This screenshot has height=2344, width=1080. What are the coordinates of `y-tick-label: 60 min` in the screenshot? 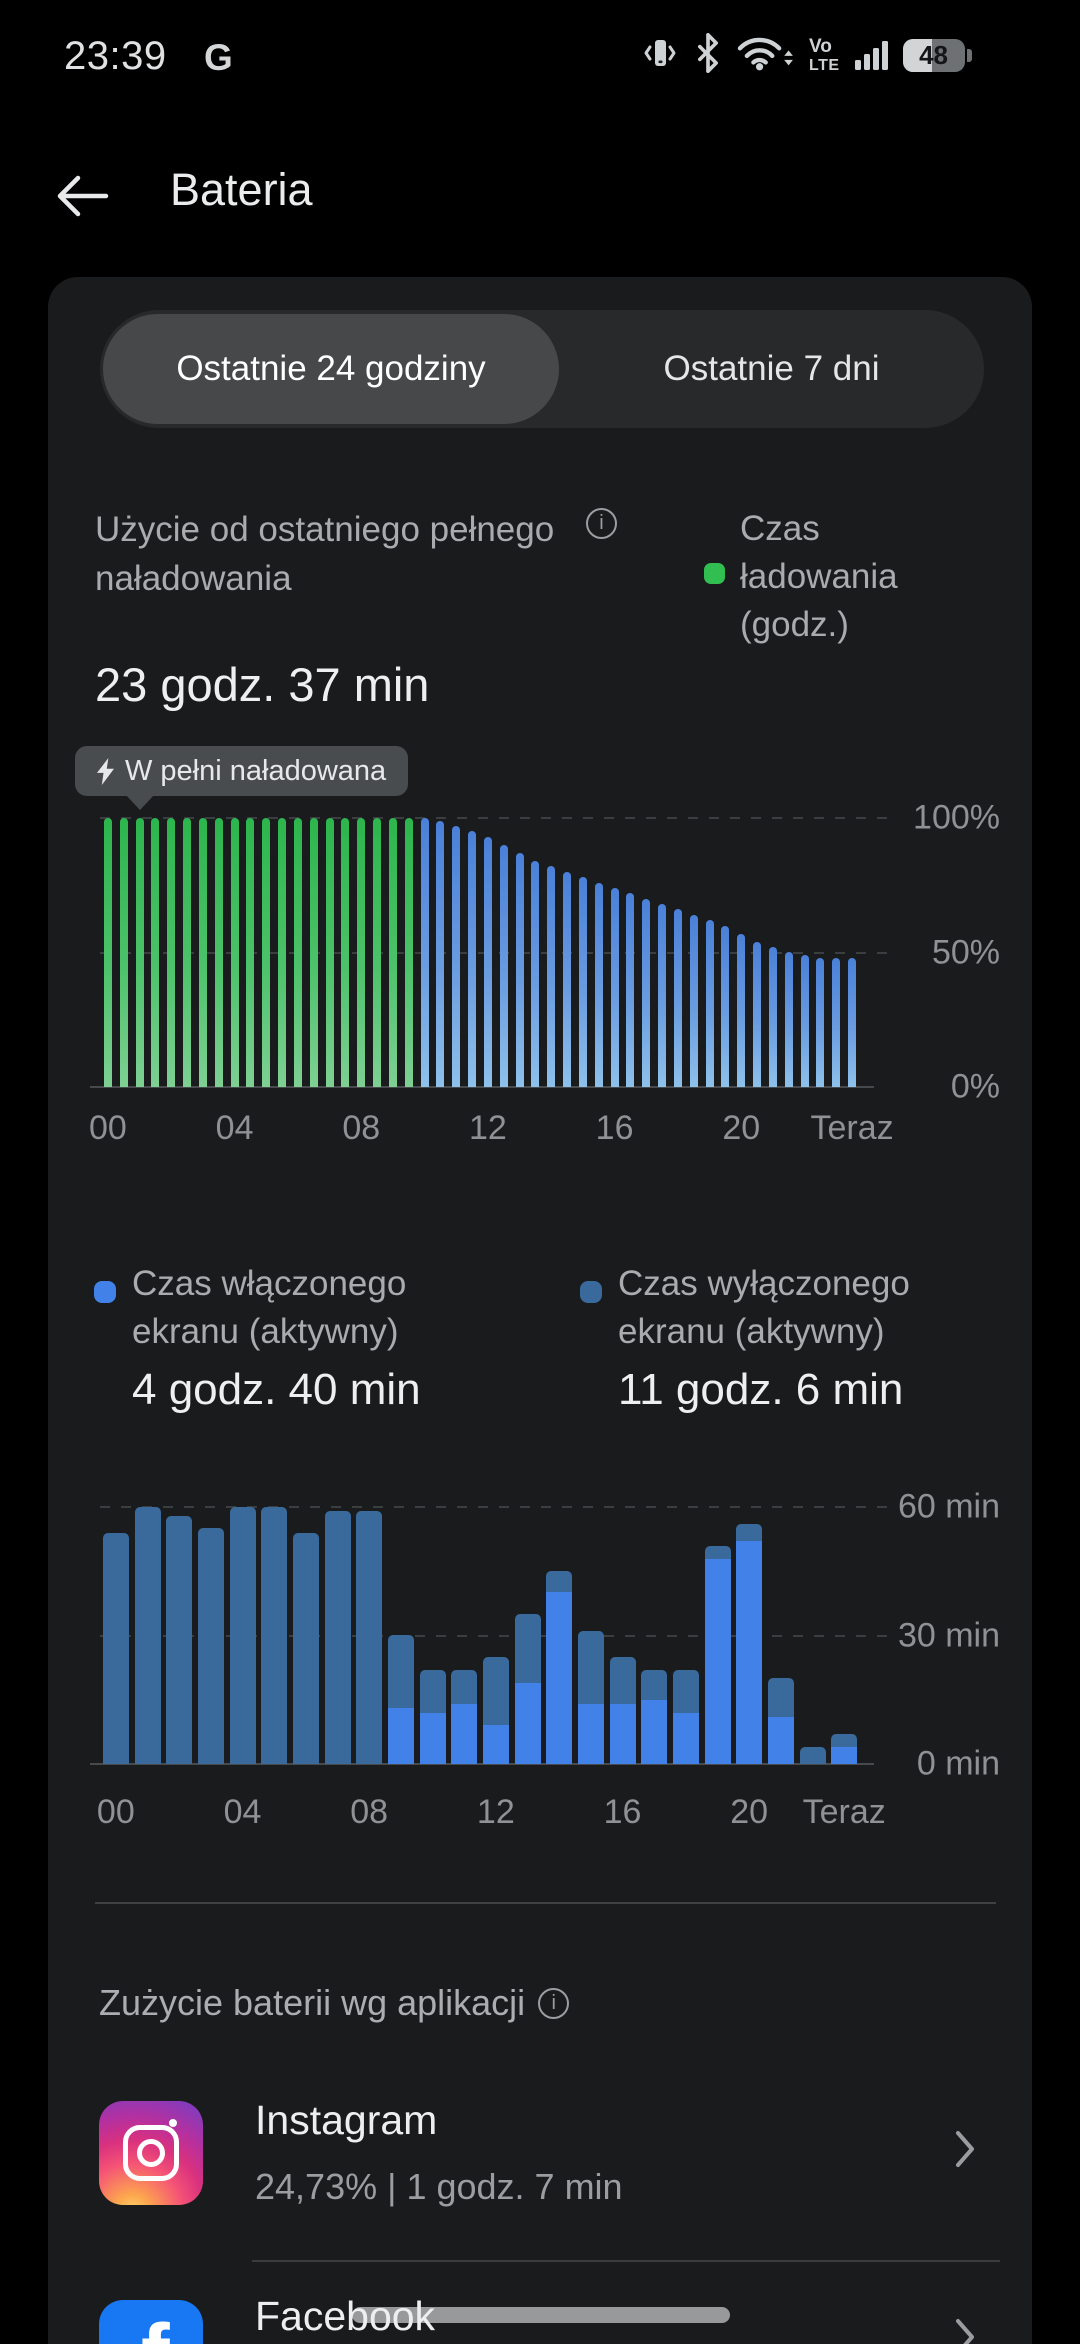 It's located at (948, 1506).